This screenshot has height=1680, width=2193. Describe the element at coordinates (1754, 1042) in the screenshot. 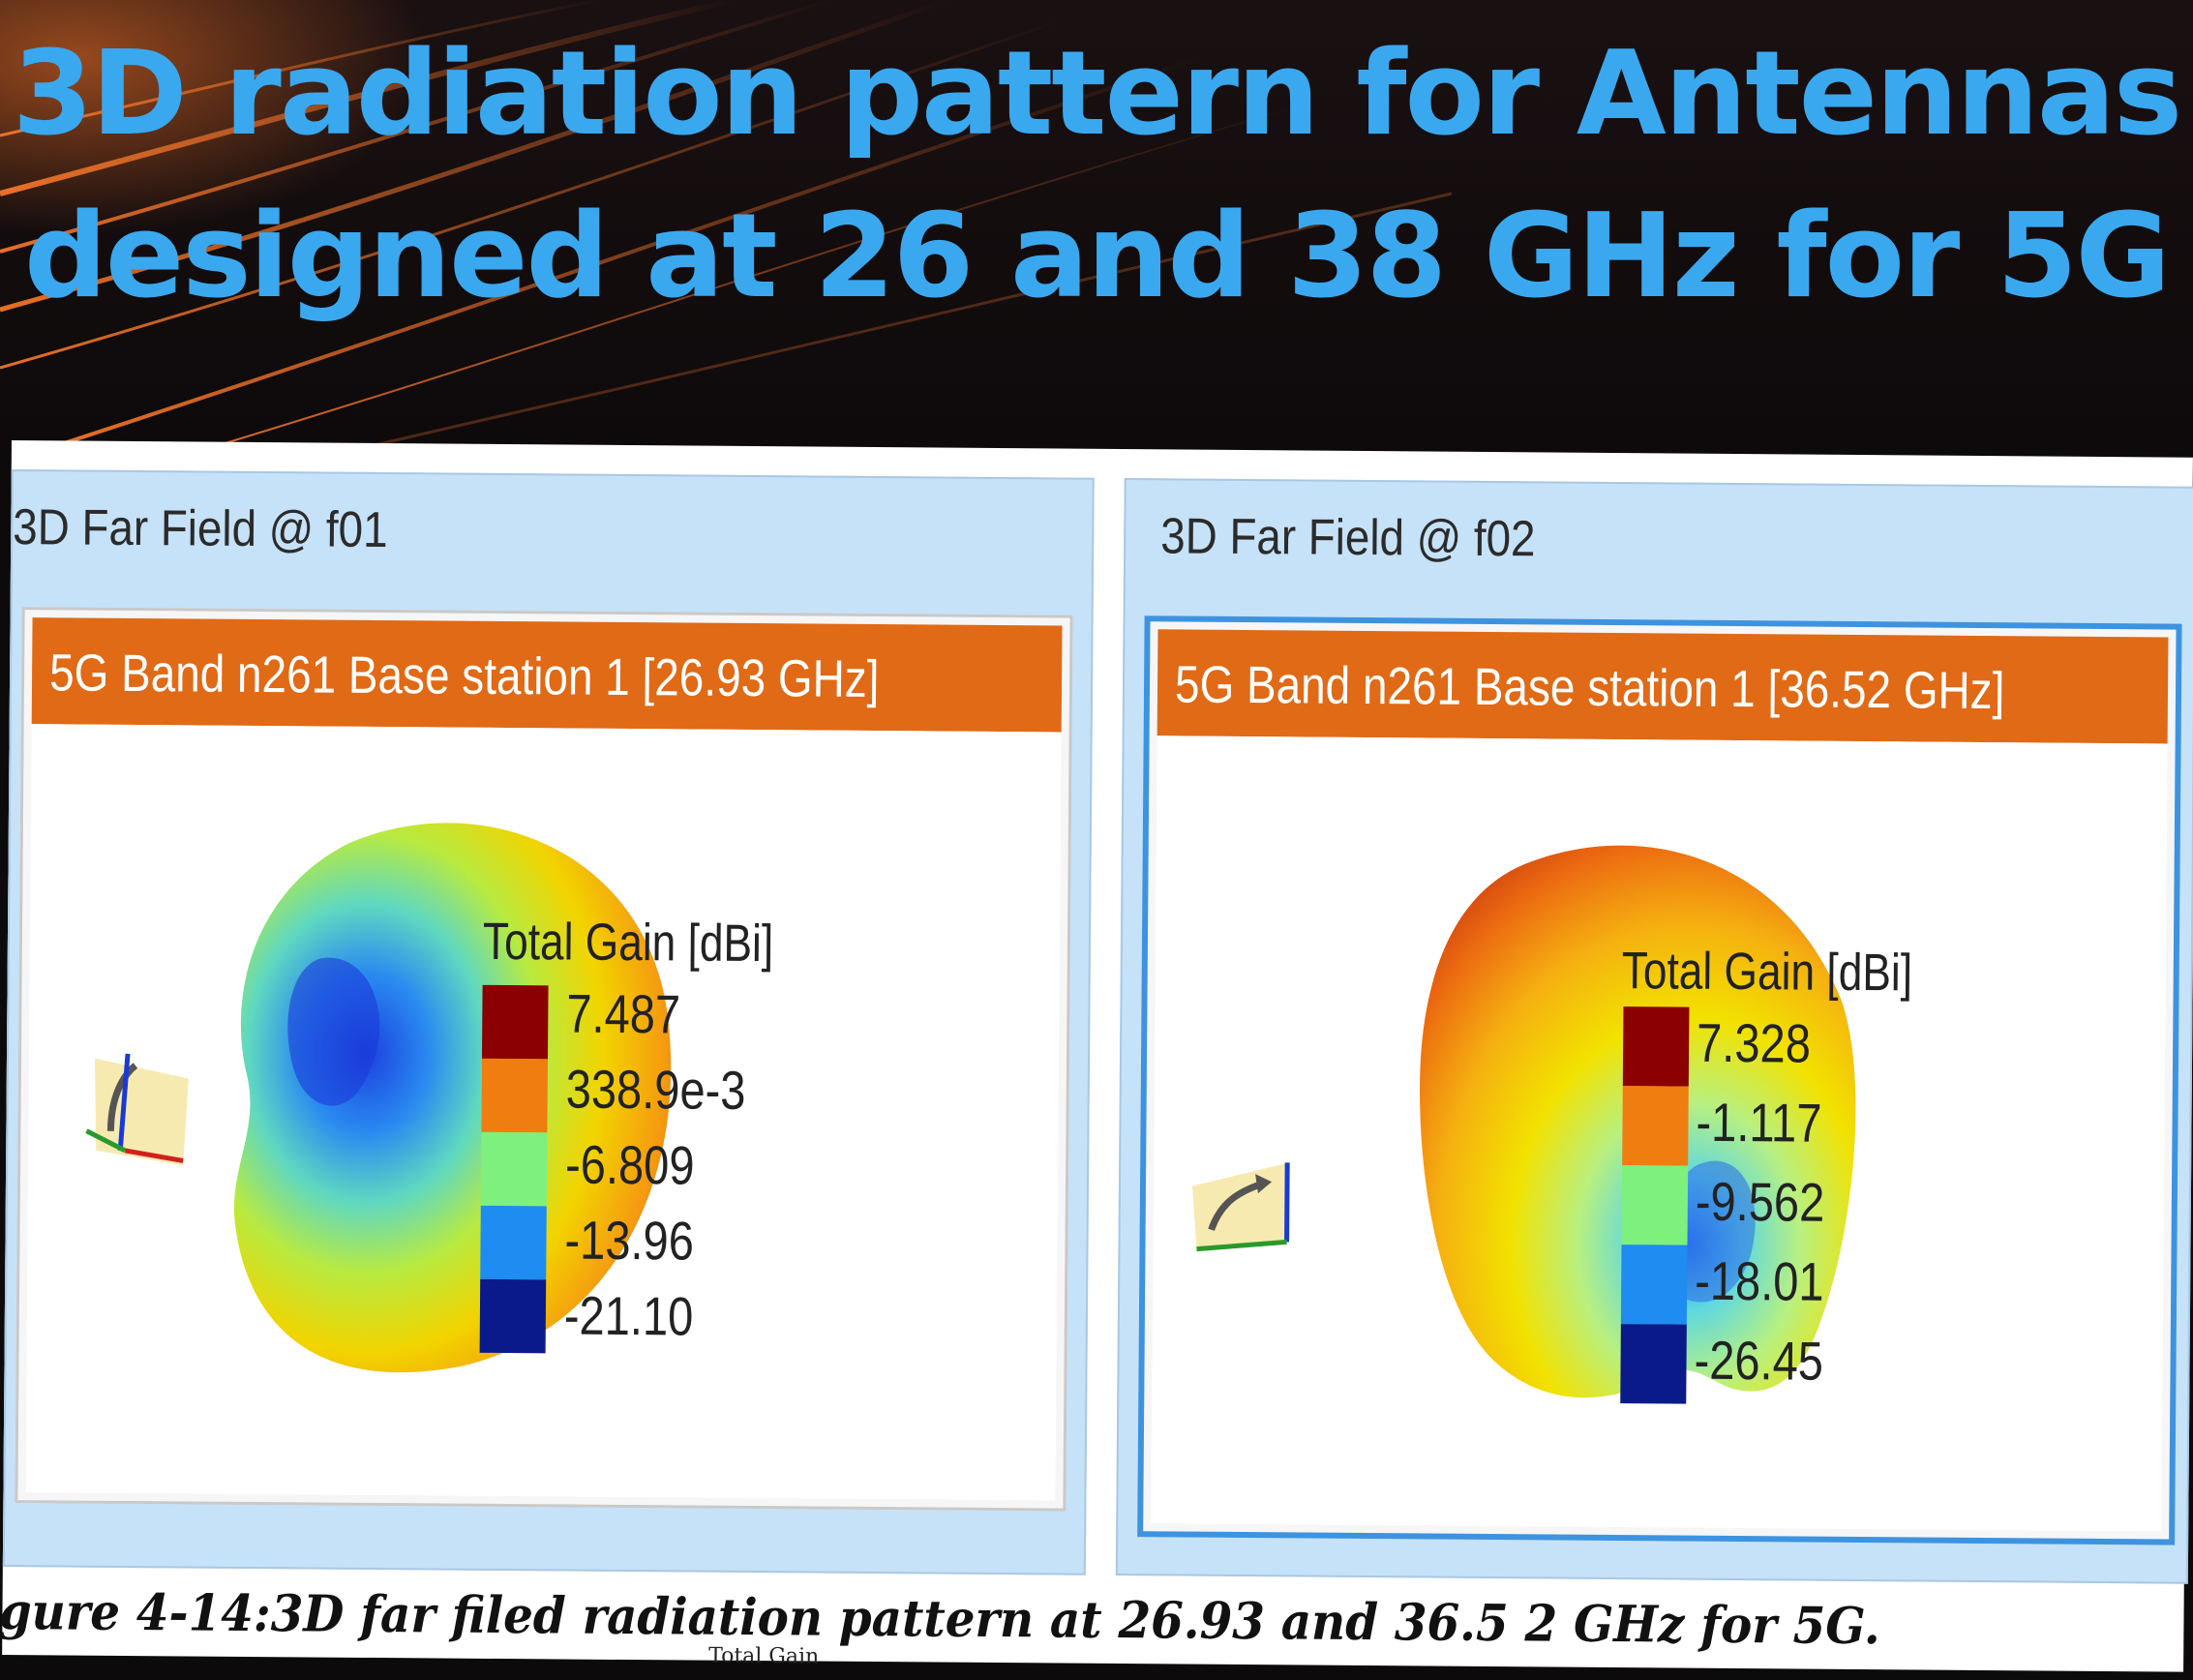

I see `legend-value: 7.328` at that location.